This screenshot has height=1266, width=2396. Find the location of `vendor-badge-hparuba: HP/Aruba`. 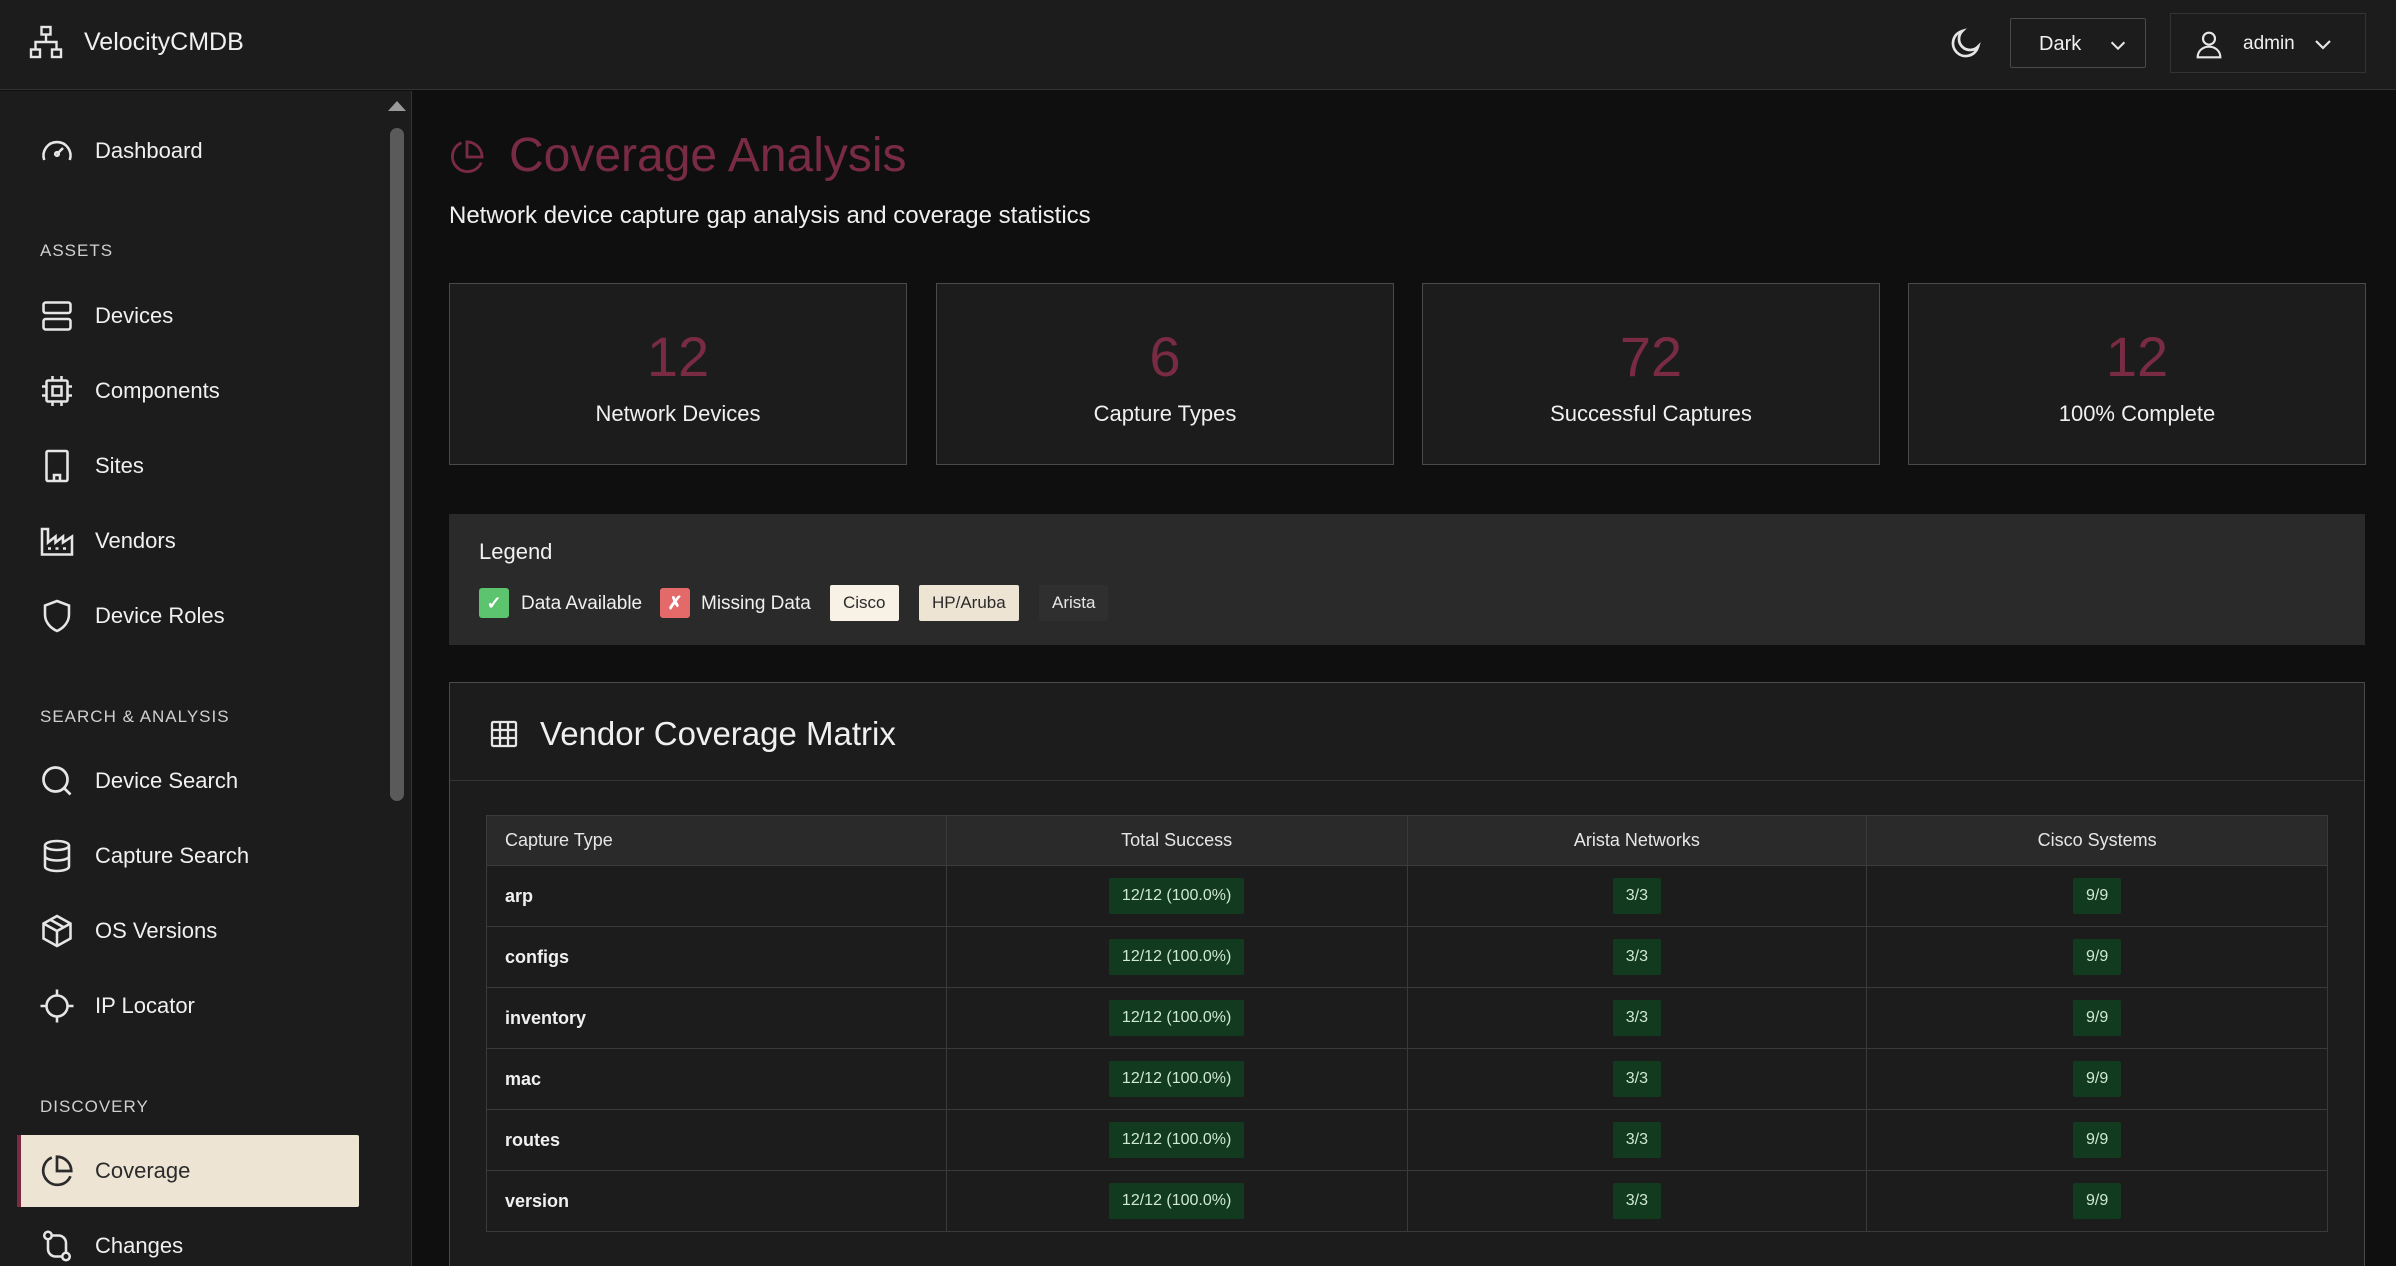

vendor-badge-hparuba: HP/Aruba is located at coordinates (969, 603).